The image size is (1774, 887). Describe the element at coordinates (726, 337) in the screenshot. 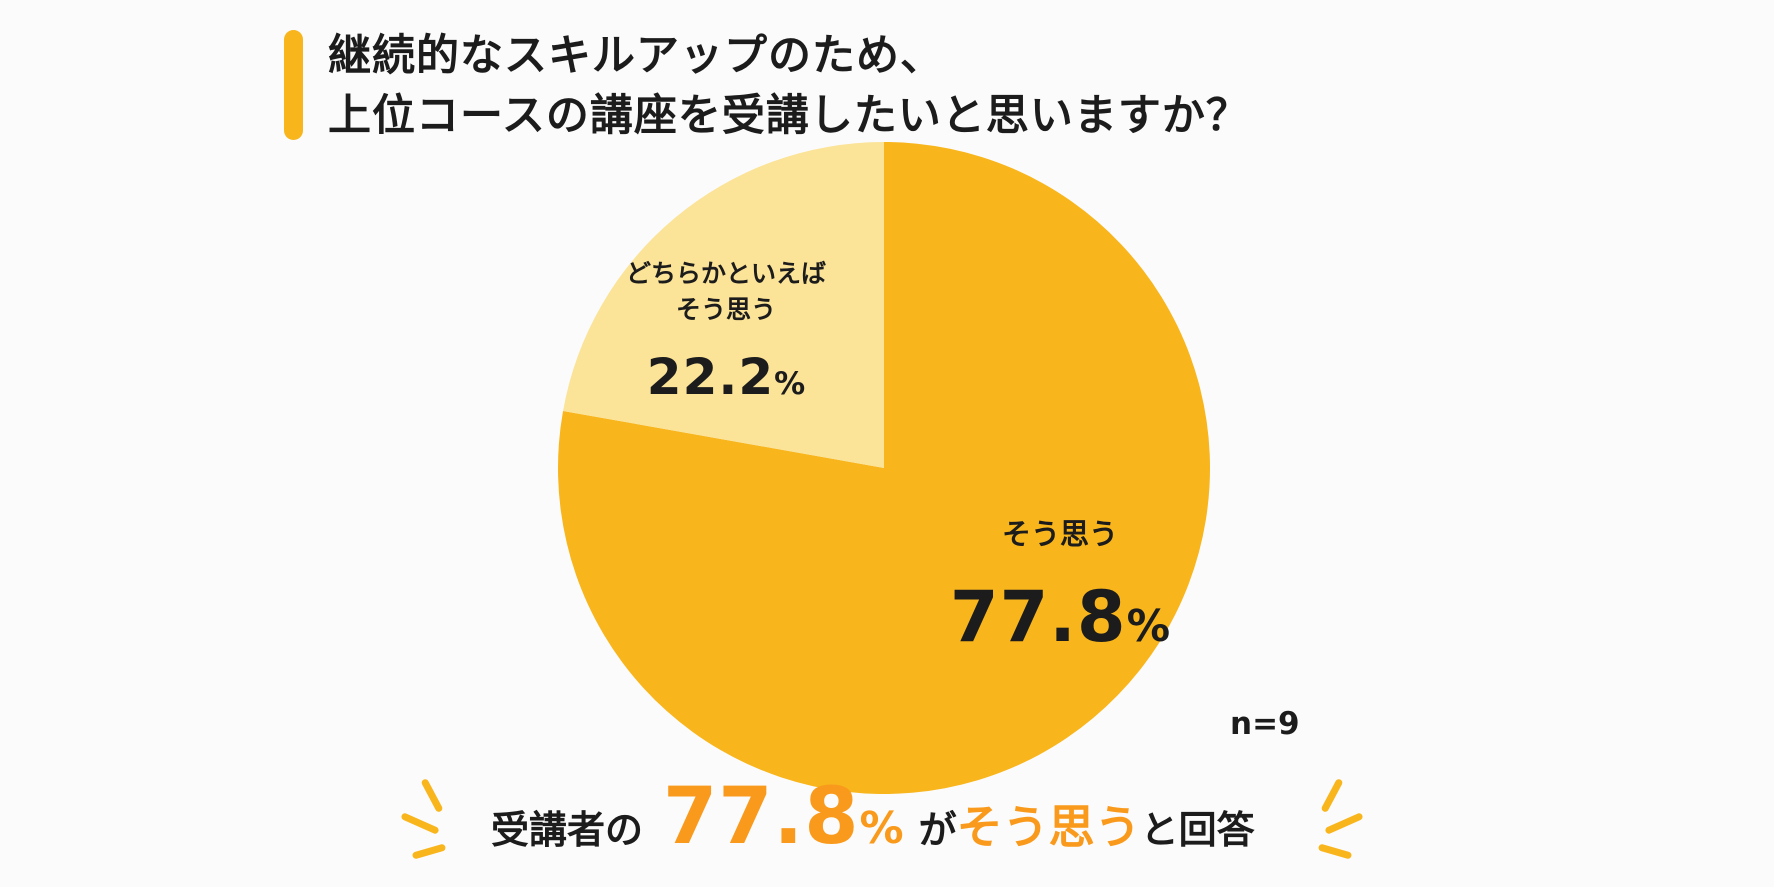

I see `slice-label-somewhat-agree: どちらかといえば そう思う 22.2%` at that location.